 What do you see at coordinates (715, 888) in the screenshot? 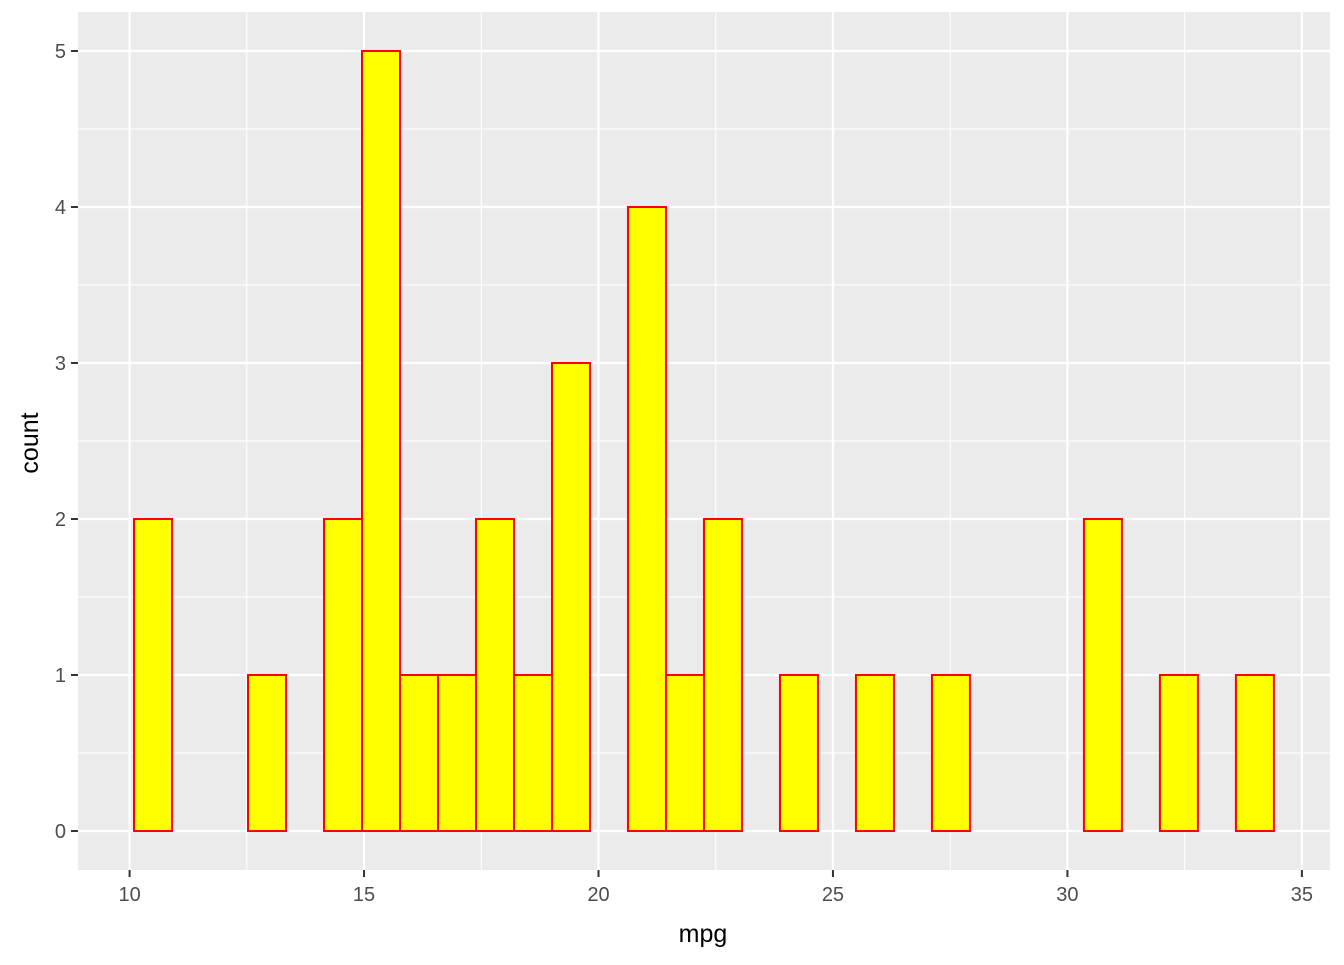
I see `x-axis-ticks: 10 15 20 25 30 35` at bounding box center [715, 888].